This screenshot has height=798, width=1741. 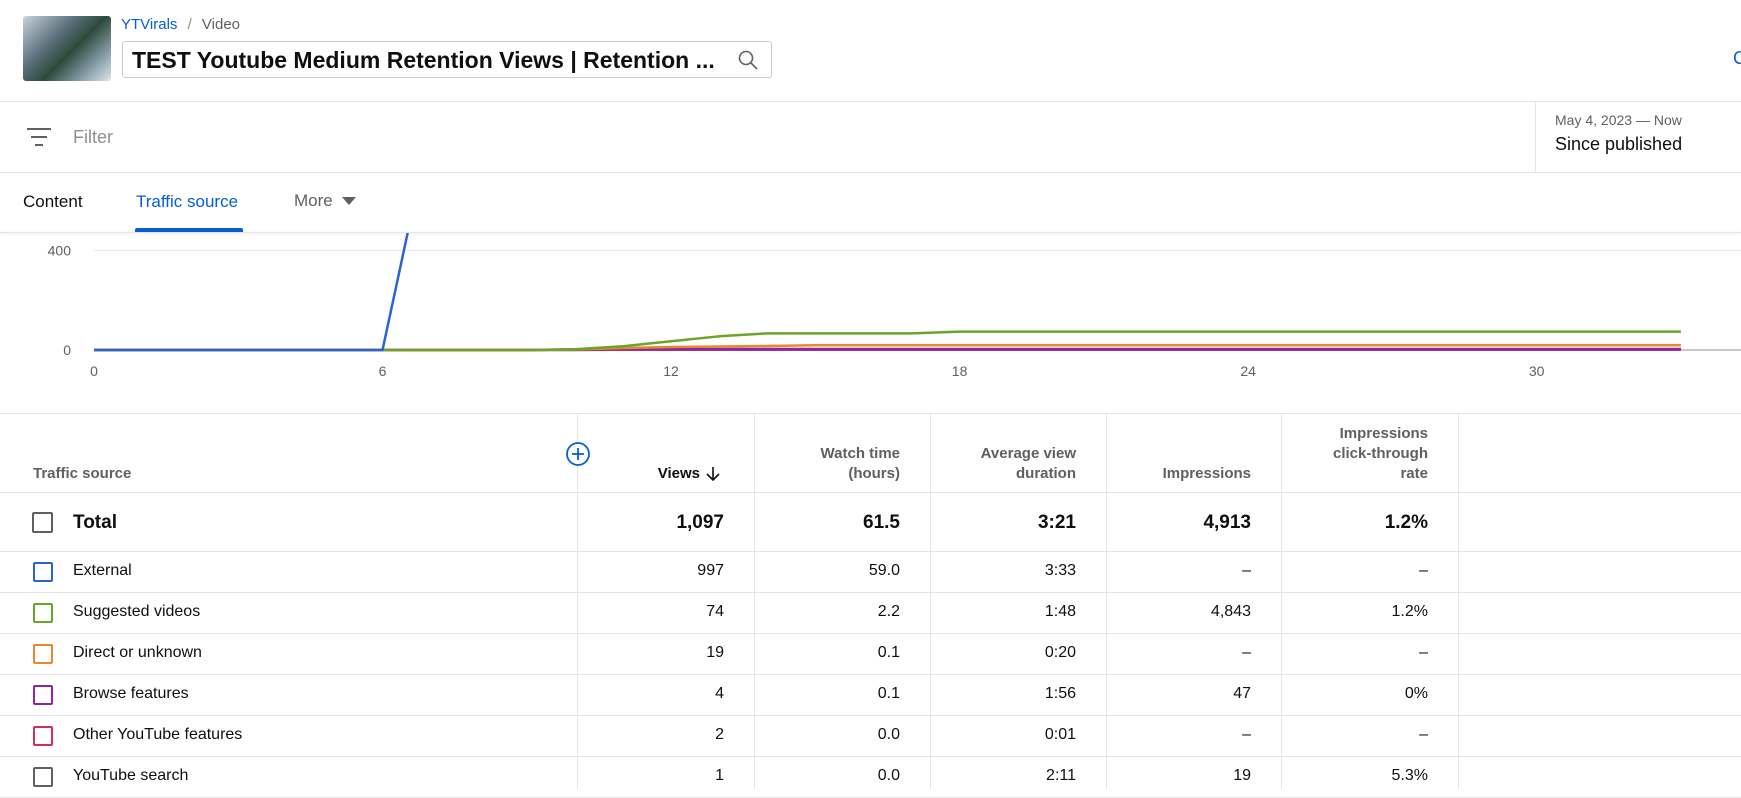 I want to click on row-label: Other YouTube features, so click(x=157, y=735).